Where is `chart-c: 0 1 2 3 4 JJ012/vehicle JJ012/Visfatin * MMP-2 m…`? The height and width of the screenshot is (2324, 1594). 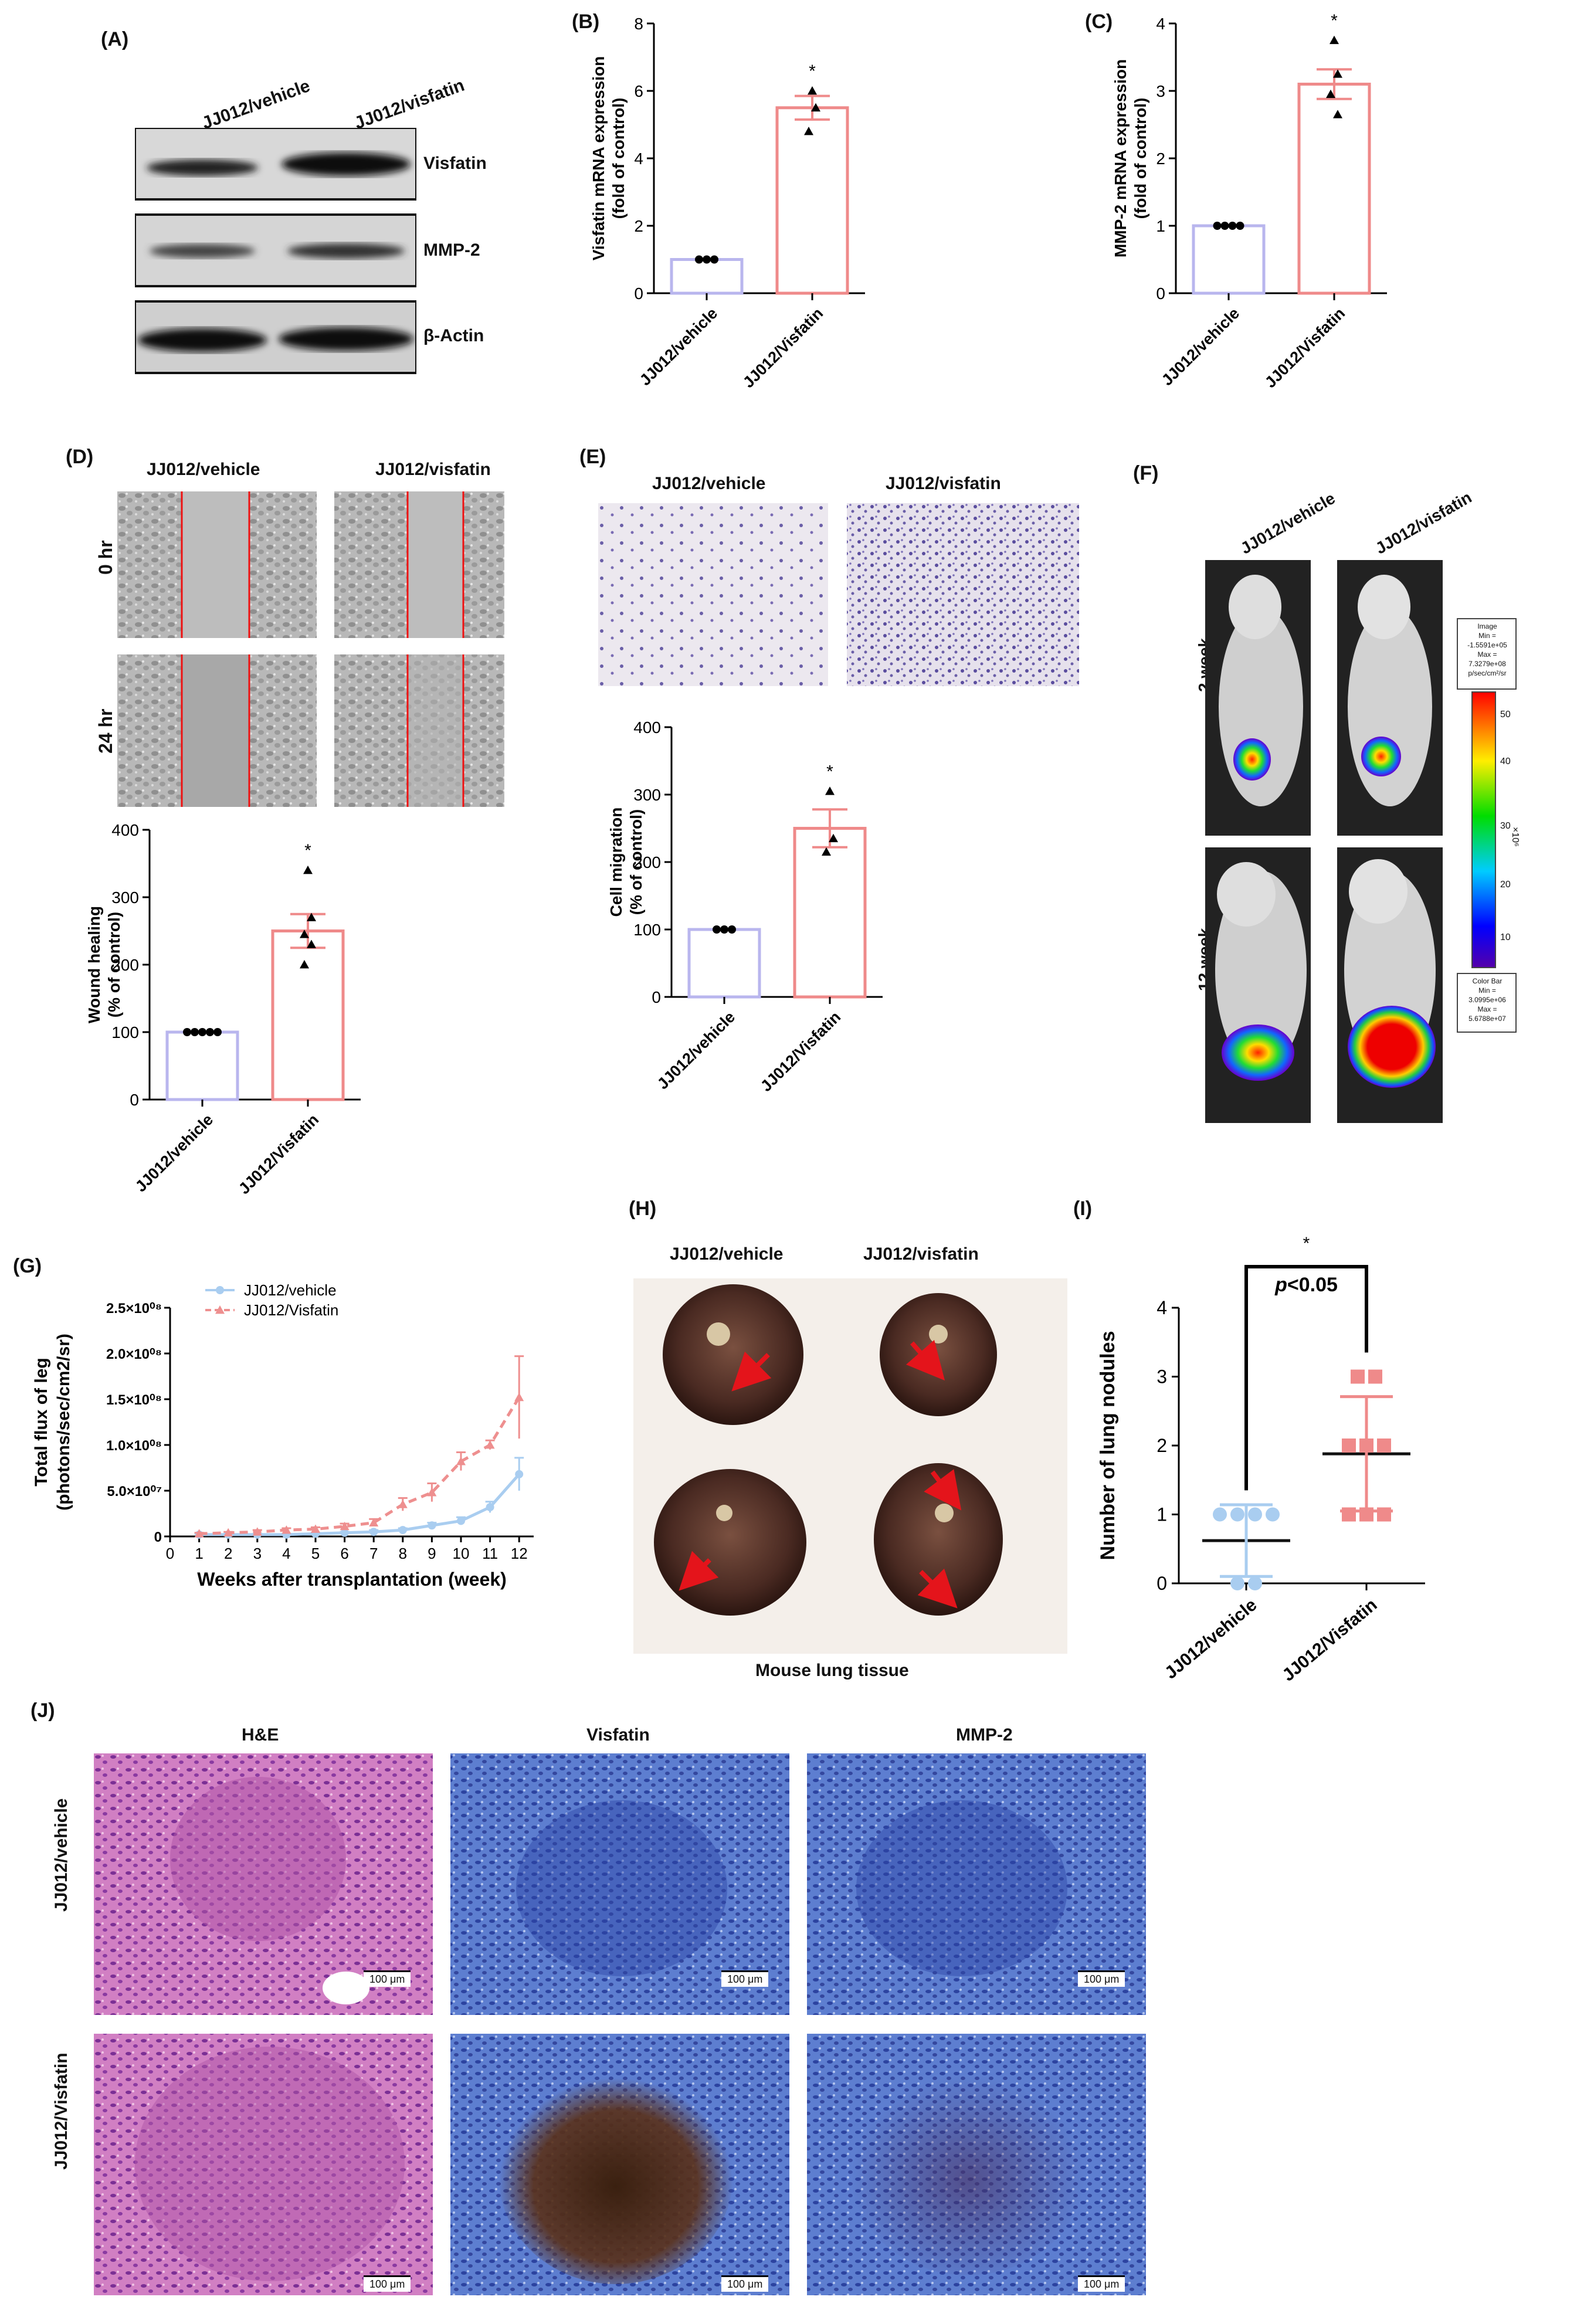 chart-c: 0 1 2 3 4 JJ012/vehicle JJ012/Visfatin * MMP-2 m… is located at coordinates (1249, 201).